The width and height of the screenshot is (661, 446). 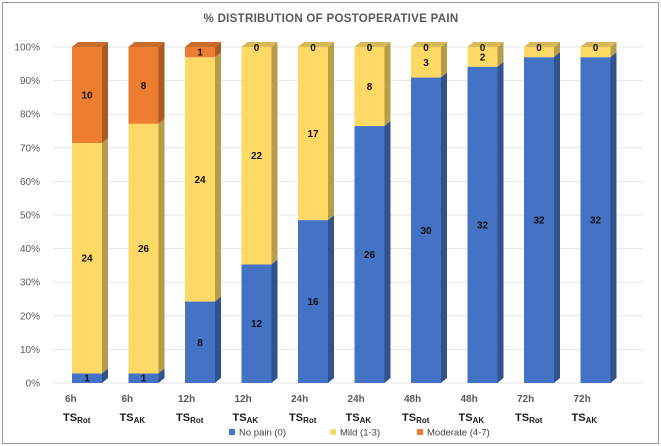 I want to click on legend-label: No pain (0), so click(x=262, y=433).